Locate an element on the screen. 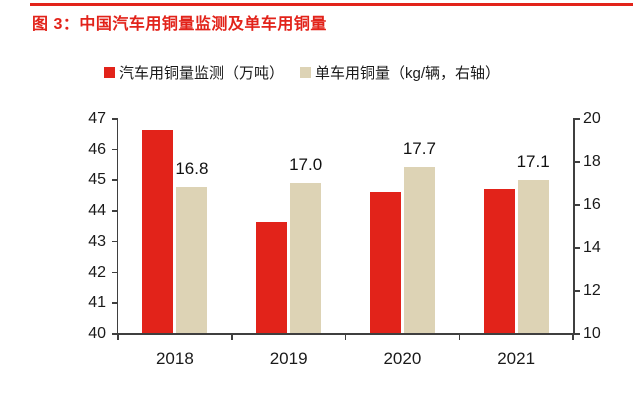 This screenshot has width=640, height=403. x-axis-category-2021: 2021 is located at coordinates (516, 358).